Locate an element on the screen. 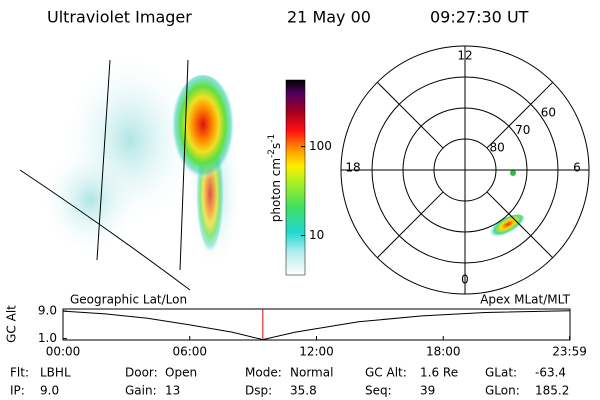 The height and width of the screenshot is (400, 600). lat-ring is located at coordinates (465, 170).